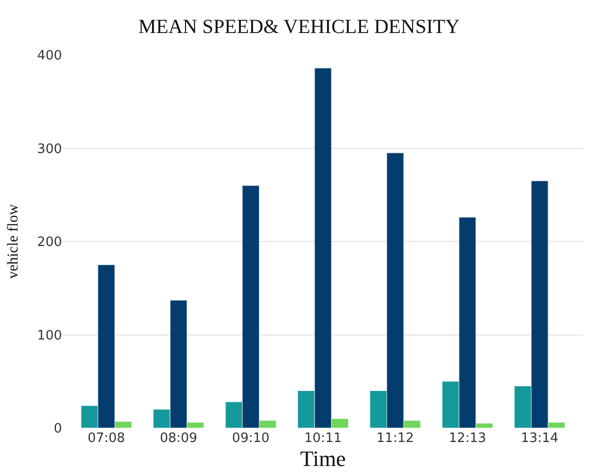  What do you see at coordinates (58, 429) in the screenshot?
I see `y-tick-label: 0` at bounding box center [58, 429].